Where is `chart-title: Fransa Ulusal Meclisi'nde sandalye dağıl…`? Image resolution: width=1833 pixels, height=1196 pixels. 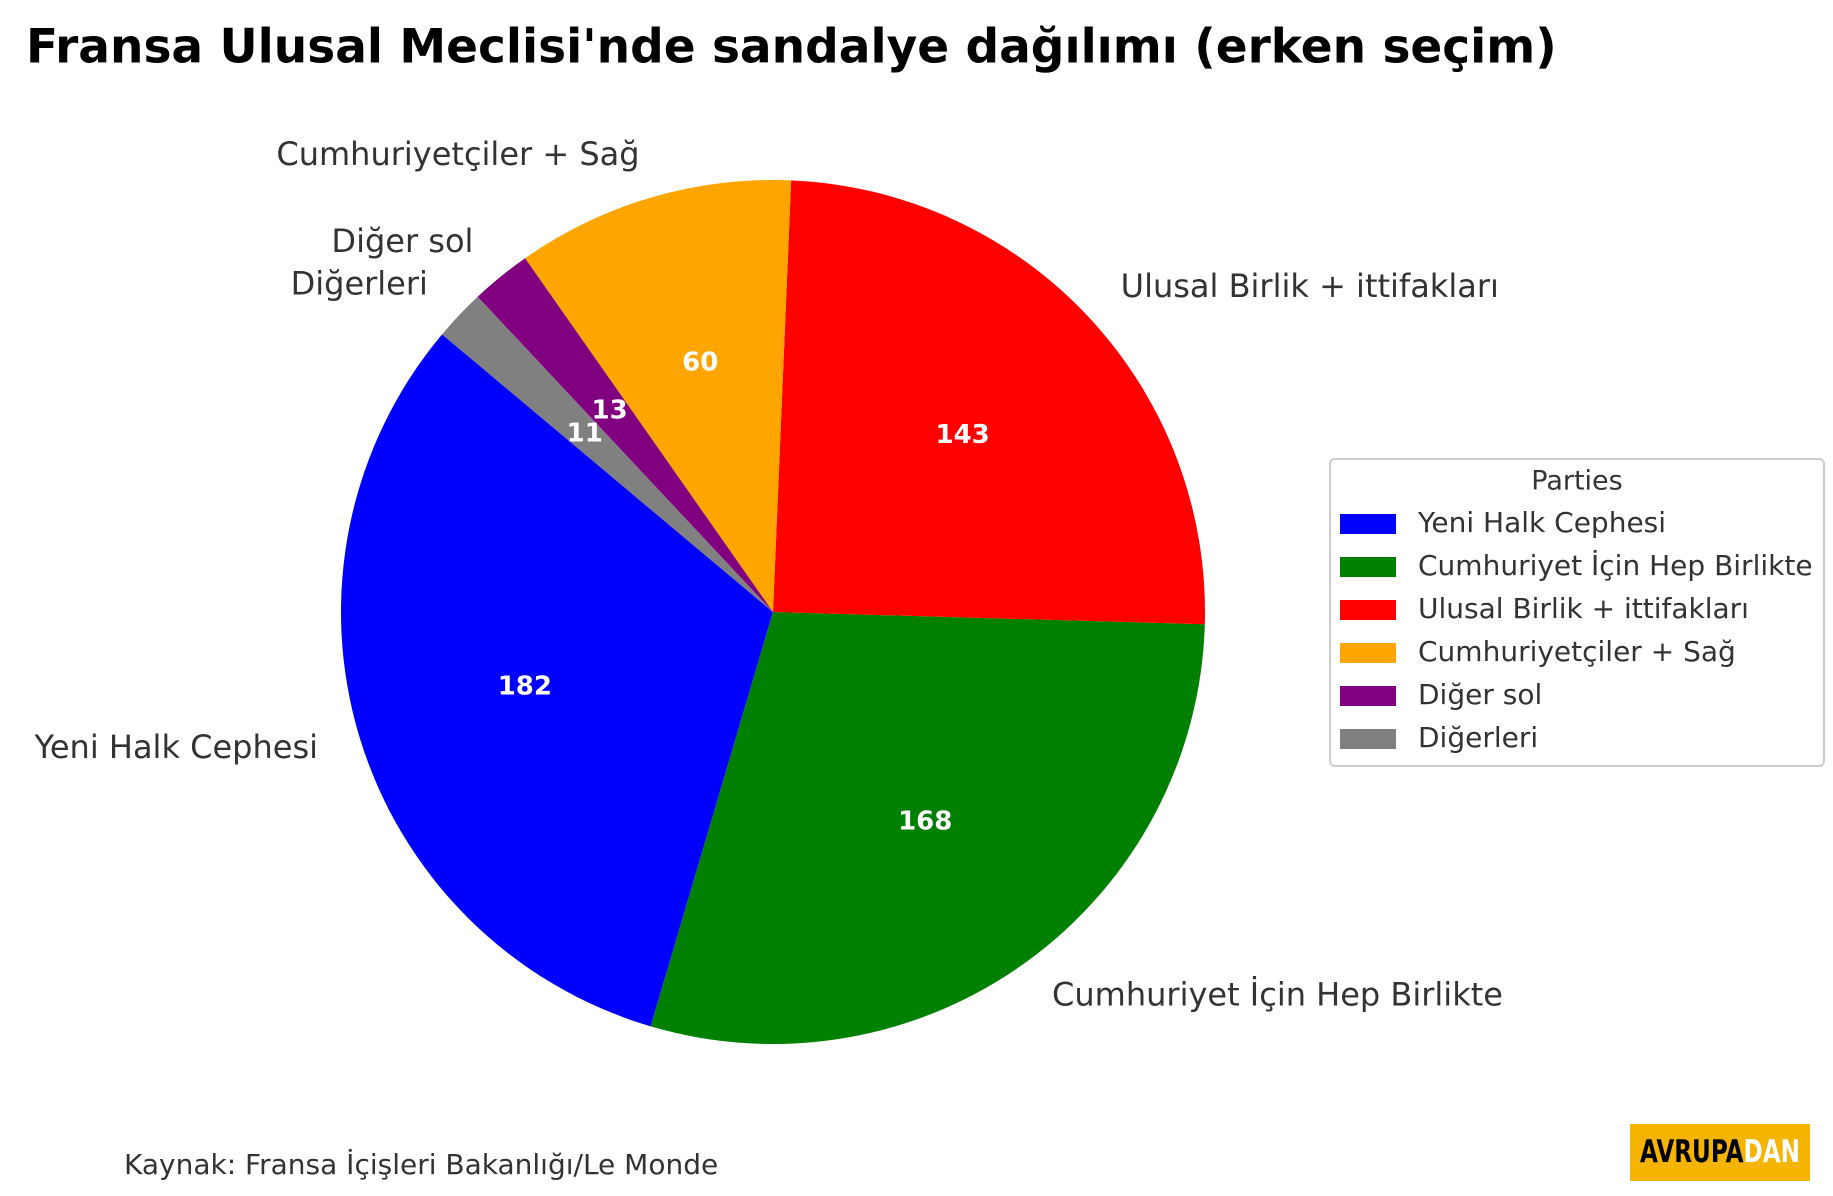 chart-title: Fransa Ulusal Meclisi'nde sandalye dağıl… is located at coordinates (791, 47).